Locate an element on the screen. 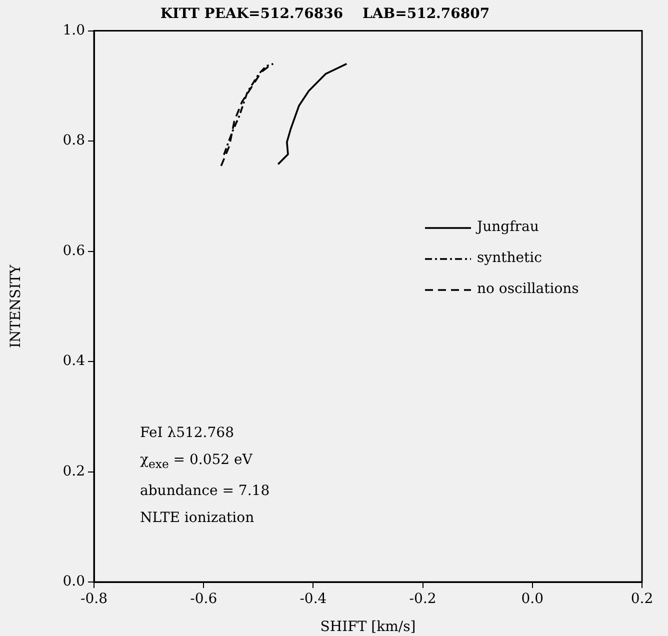 This screenshot has height=636, width=668. annotation: χ$_{exe}$ = 0.052 eV is located at coordinates (197, 462).